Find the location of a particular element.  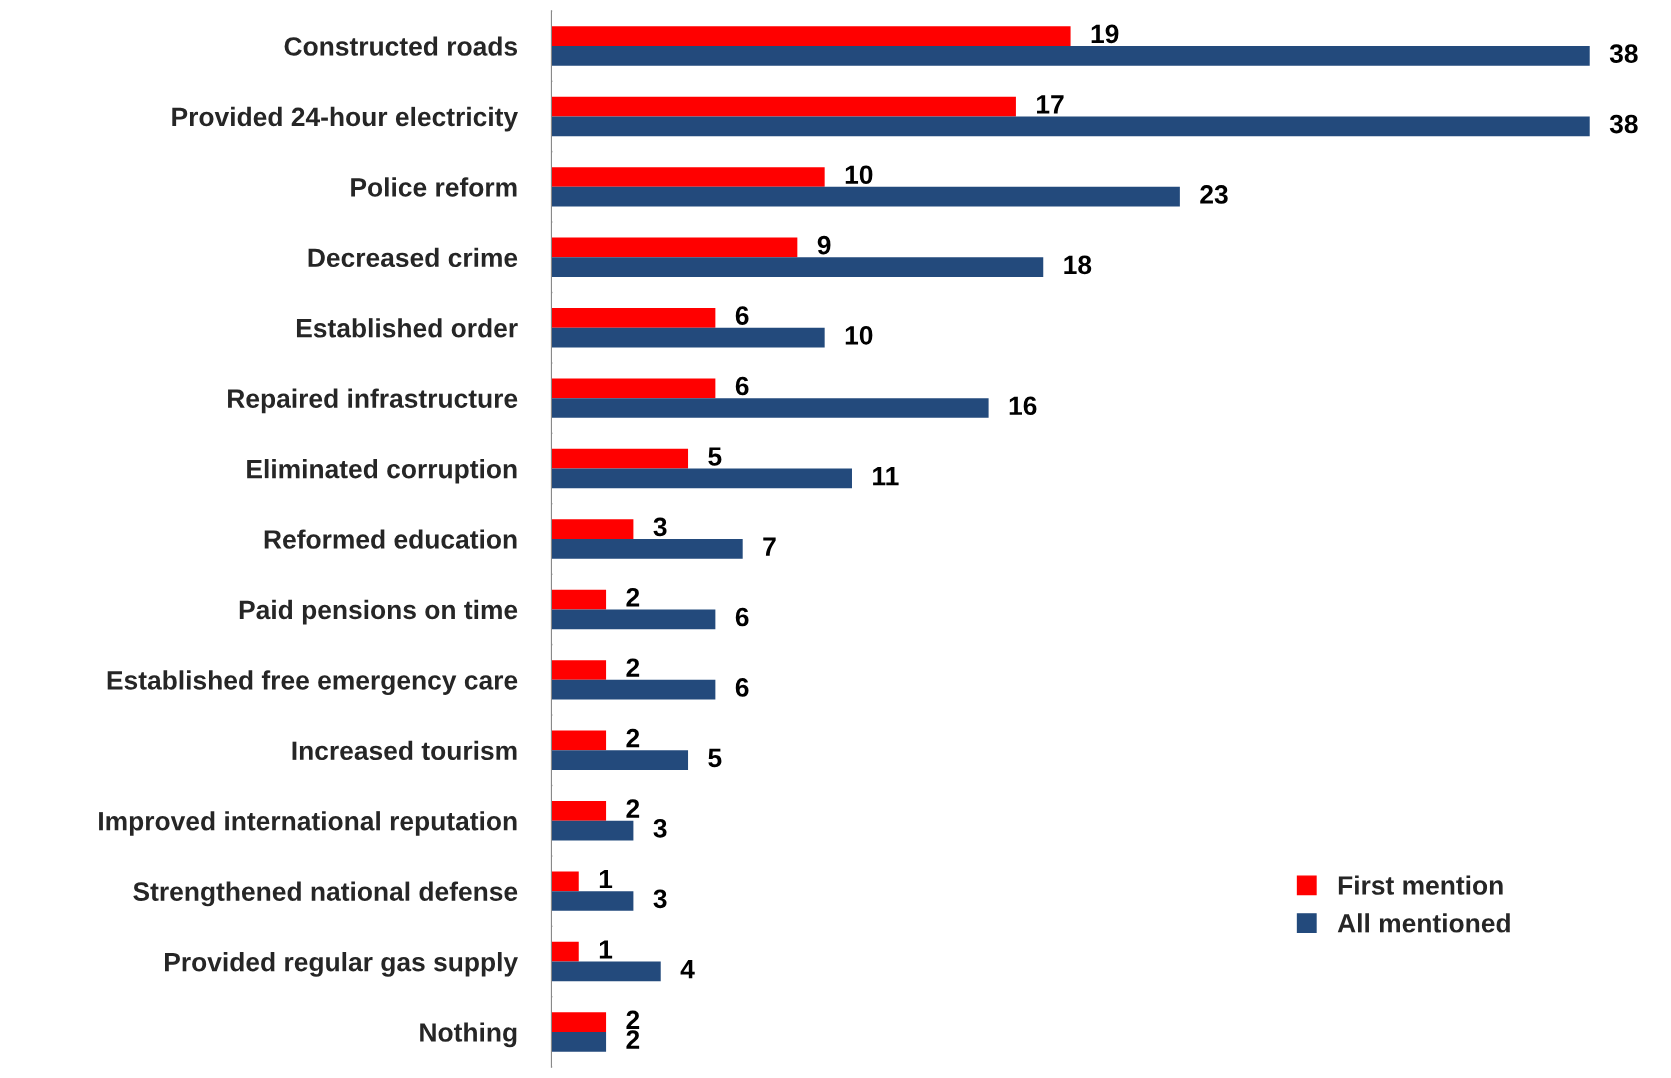

y-tick-label: Police reform is located at coordinates (434, 187).